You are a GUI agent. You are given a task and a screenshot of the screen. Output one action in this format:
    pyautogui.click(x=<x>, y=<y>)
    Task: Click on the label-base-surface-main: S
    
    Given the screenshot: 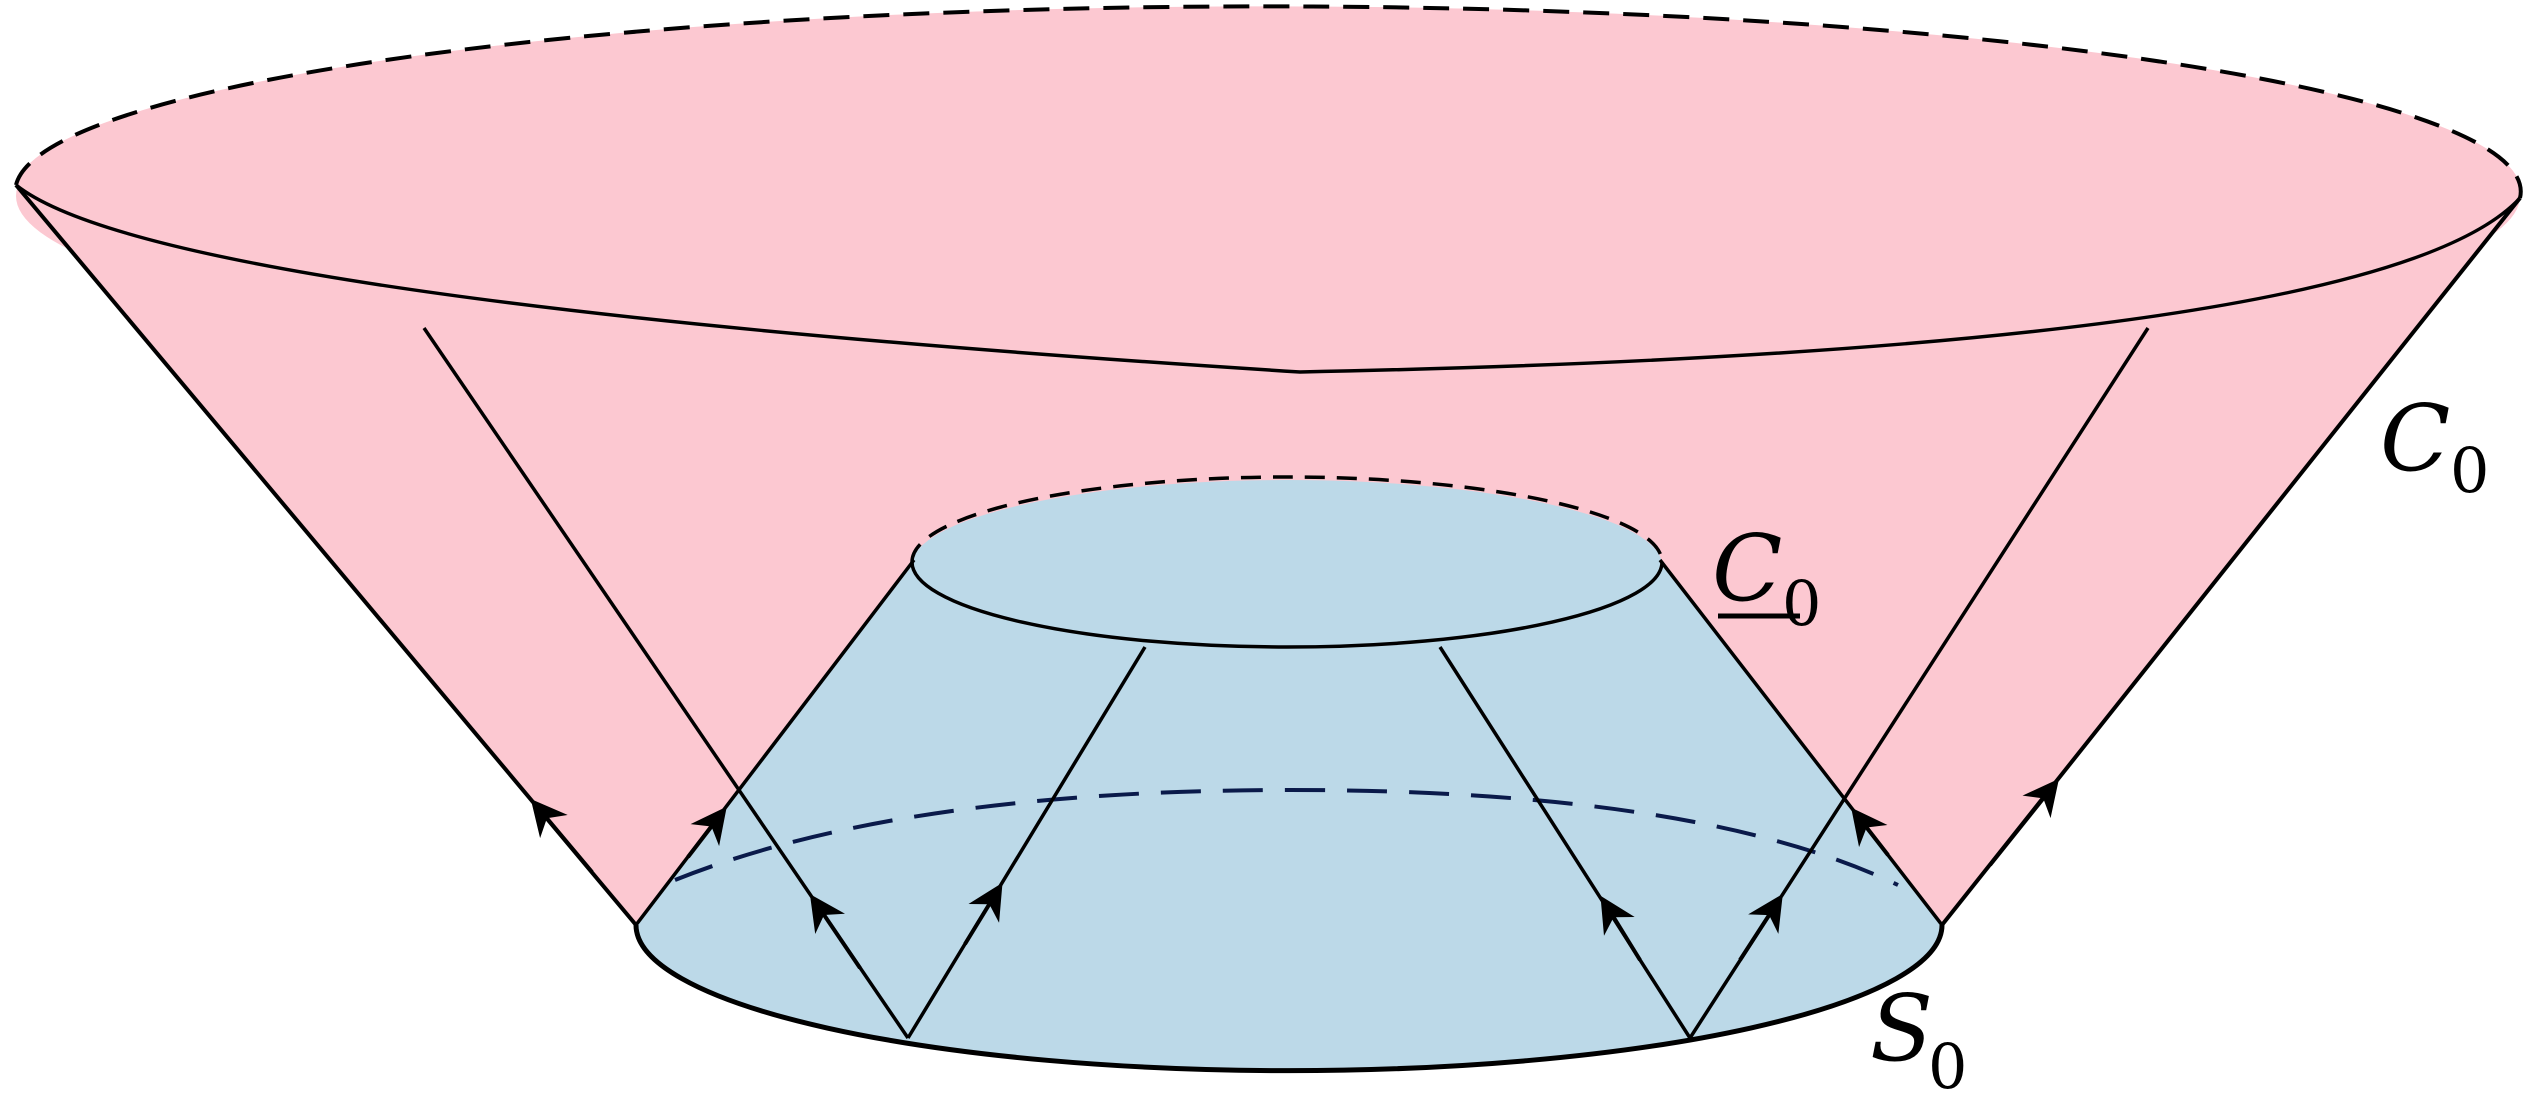 What is the action you would take?
    pyautogui.click(x=1901, y=1028)
    